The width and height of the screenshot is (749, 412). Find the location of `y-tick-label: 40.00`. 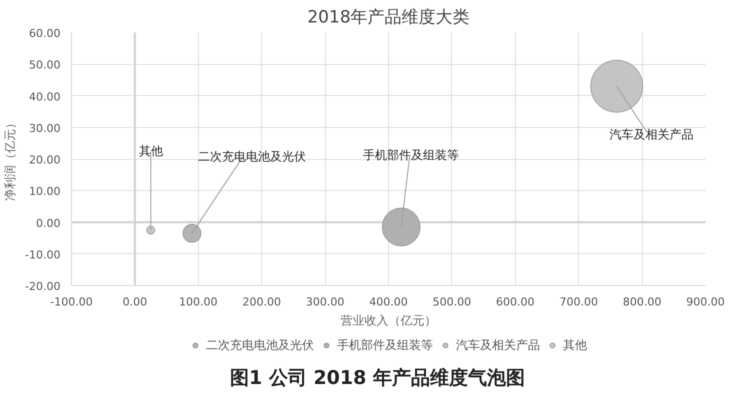

y-tick-label: 40.00 is located at coordinates (45, 97).